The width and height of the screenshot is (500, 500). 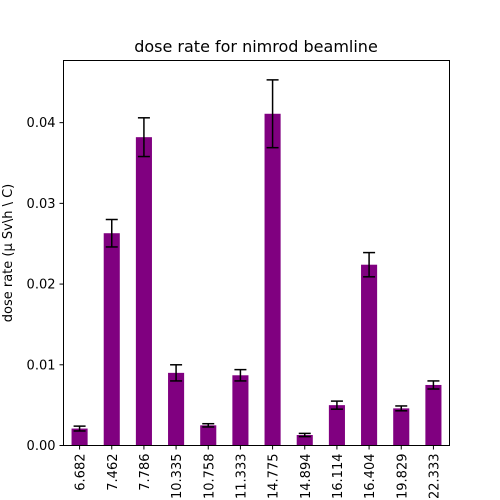 What do you see at coordinates (209, 477) in the screenshot?
I see `x-tick-label-4: 10.758` at bounding box center [209, 477].